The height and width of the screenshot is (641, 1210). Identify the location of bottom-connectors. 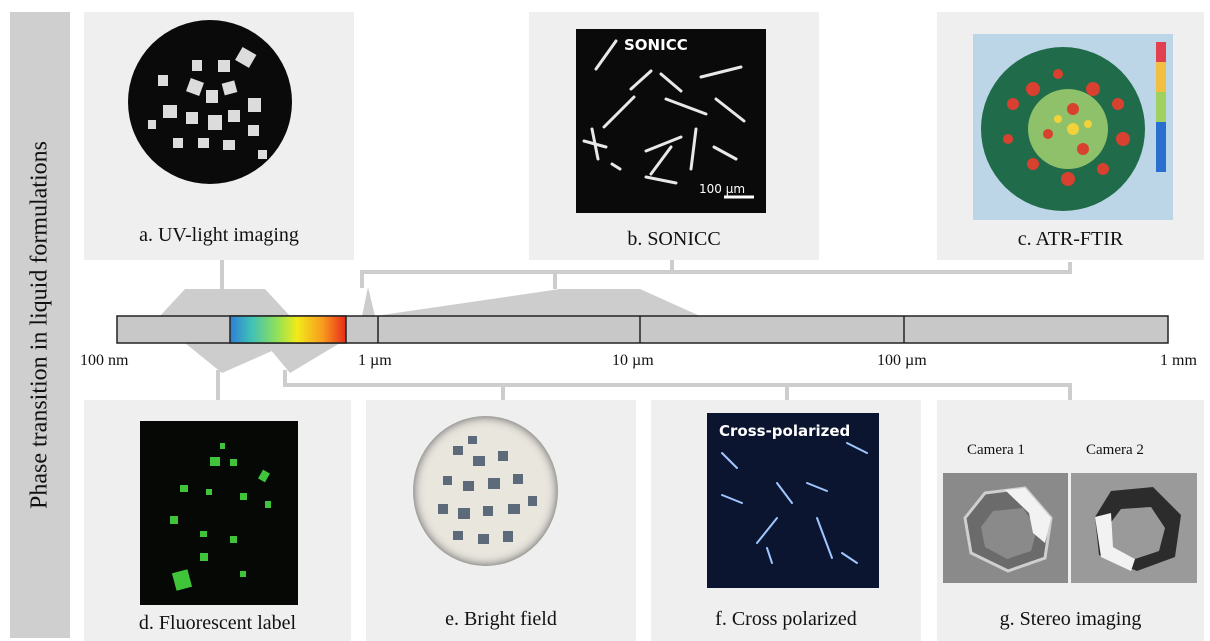
(262, 358).